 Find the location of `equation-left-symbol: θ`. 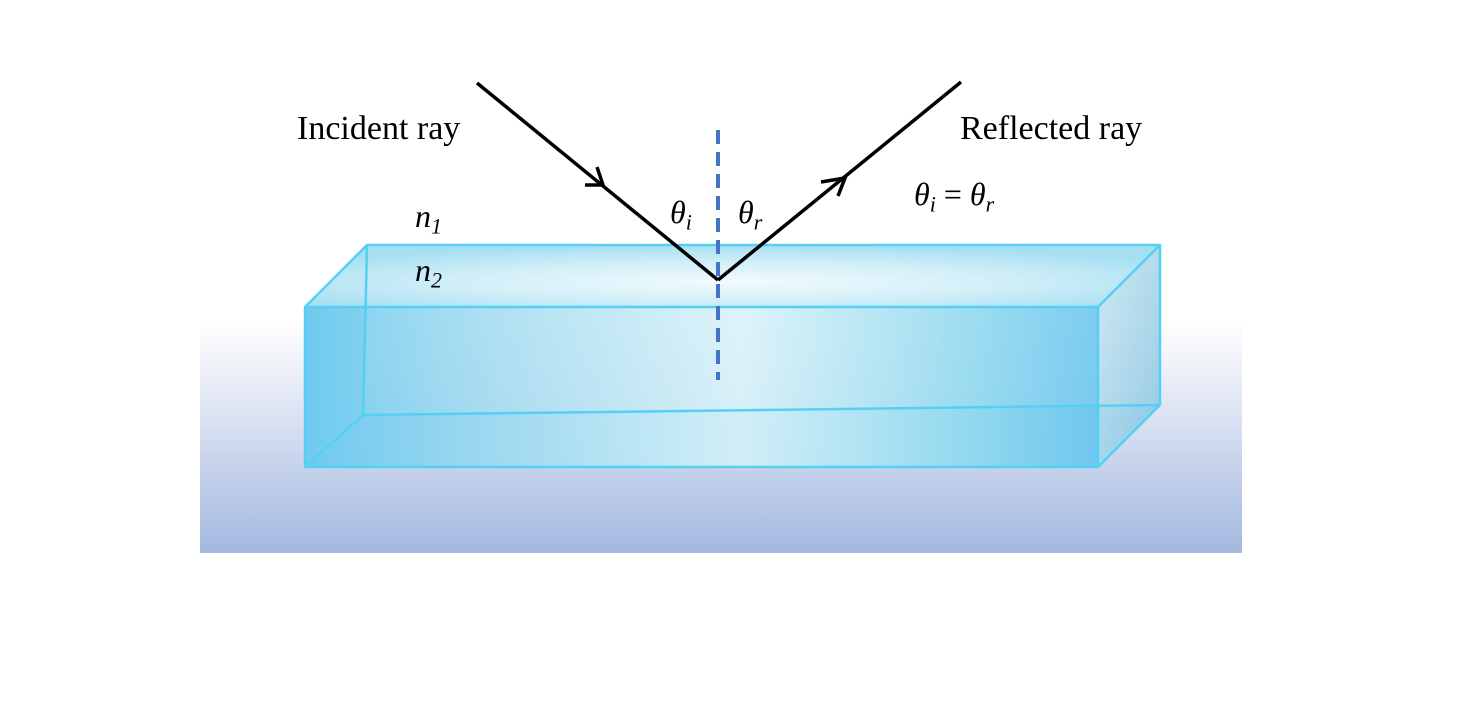

equation-left-symbol: θ is located at coordinates (922, 194).